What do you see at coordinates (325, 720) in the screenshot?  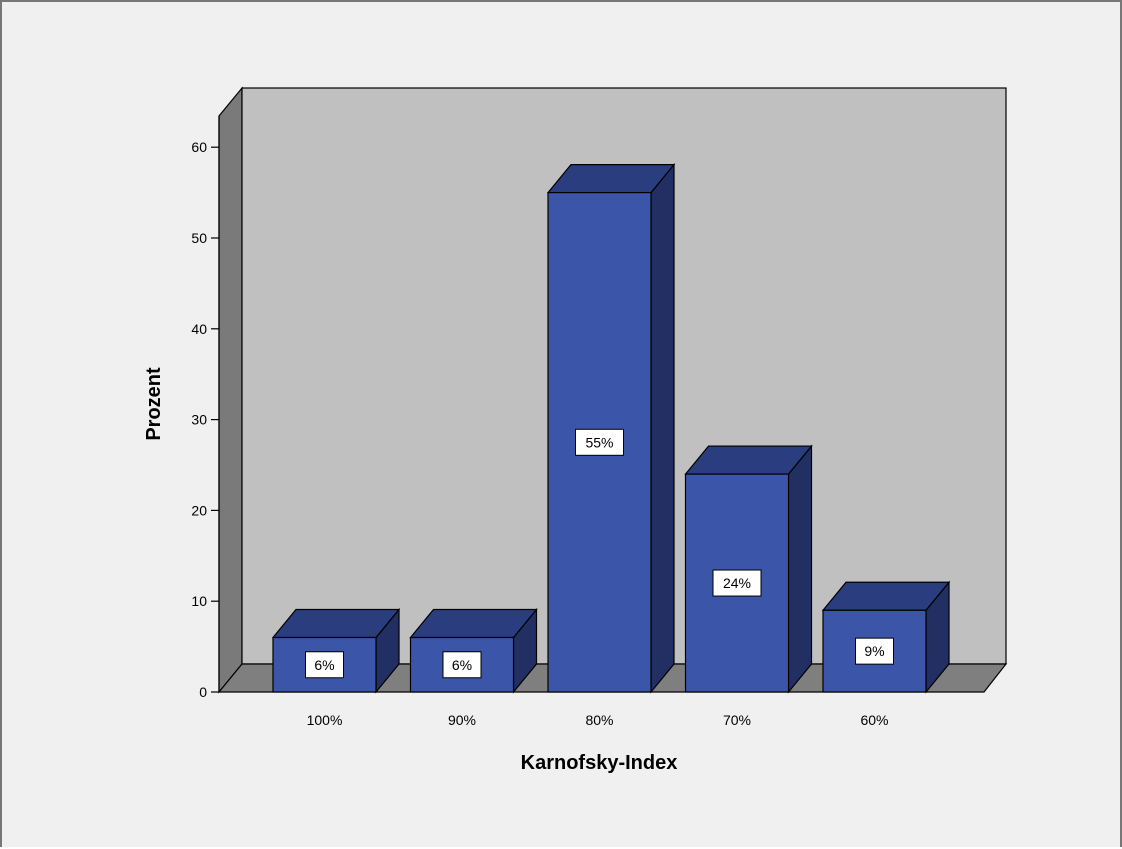 I see `x-tick-label: 100%` at bounding box center [325, 720].